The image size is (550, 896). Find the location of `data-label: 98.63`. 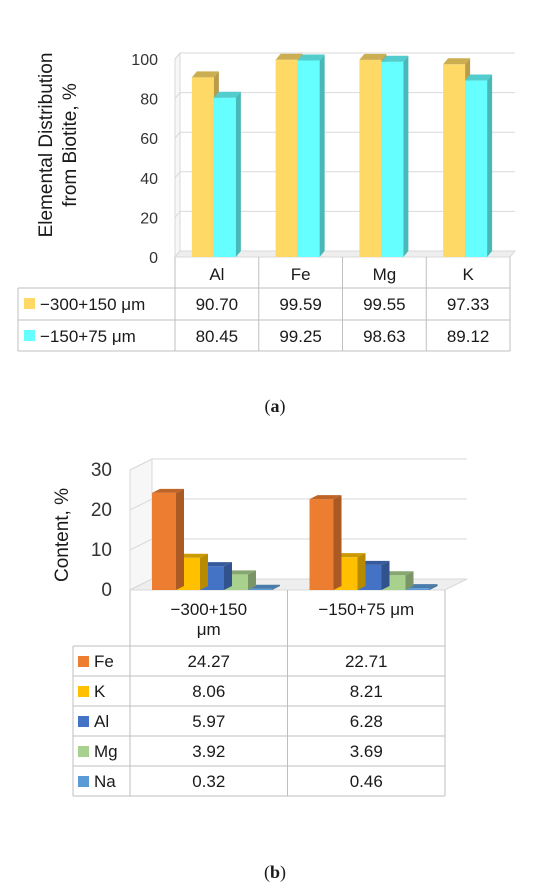

data-label: 98.63 is located at coordinates (384, 336).